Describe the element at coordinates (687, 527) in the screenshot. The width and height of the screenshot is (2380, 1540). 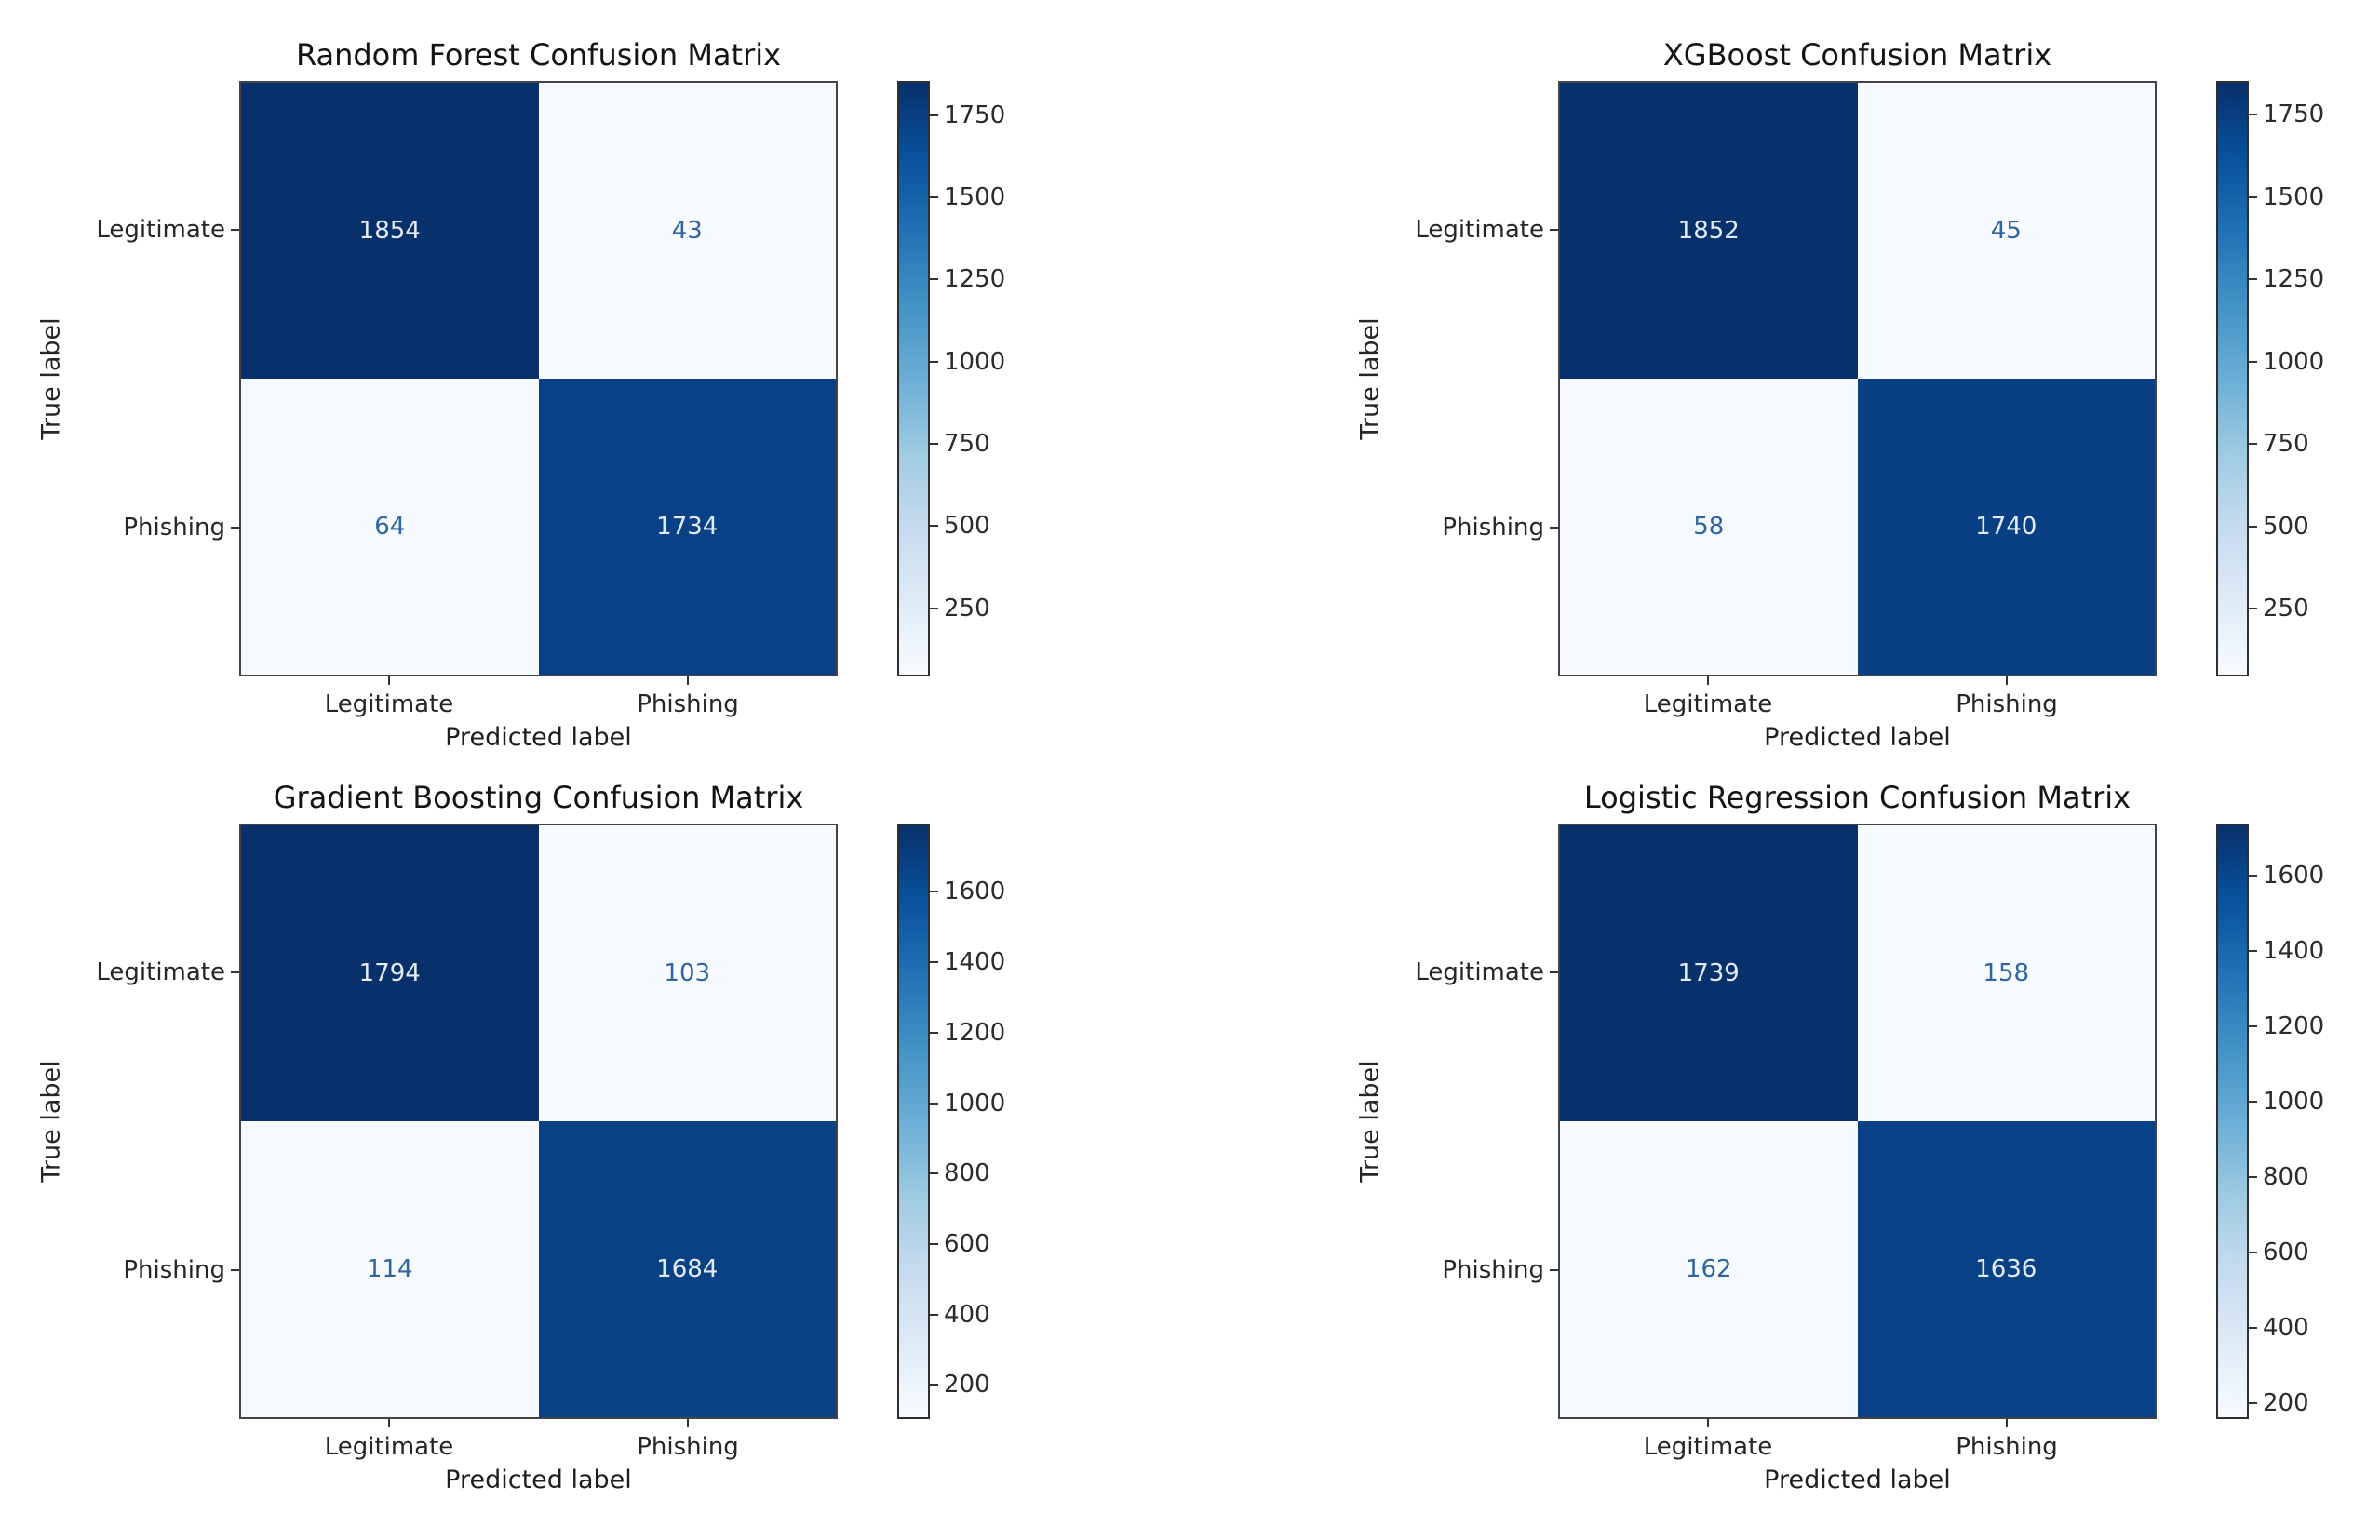
I see `matrix-cell-r1c1: 1734` at that location.